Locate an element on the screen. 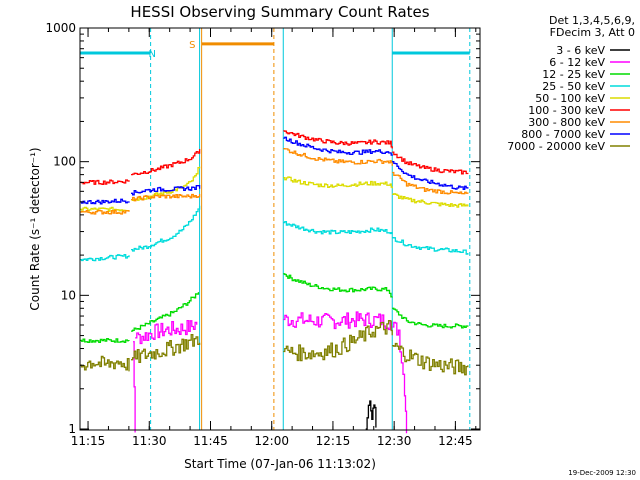 The image size is (640, 480). x-tick-label: 12:00 is located at coordinates (271, 441).